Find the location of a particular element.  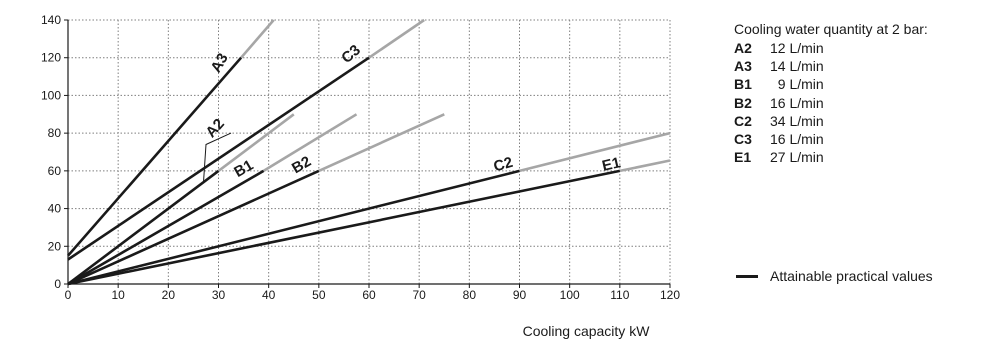

legend-entry-value: 9 L/min is located at coordinates (797, 84).